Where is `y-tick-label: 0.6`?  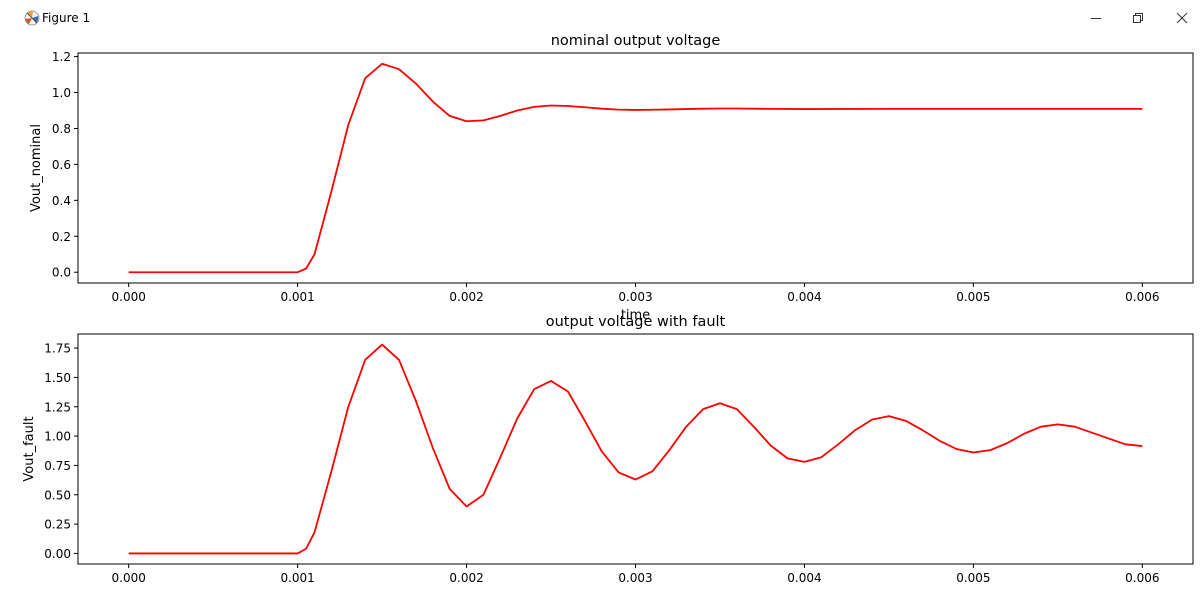 y-tick-label: 0.6 is located at coordinates (61, 165).